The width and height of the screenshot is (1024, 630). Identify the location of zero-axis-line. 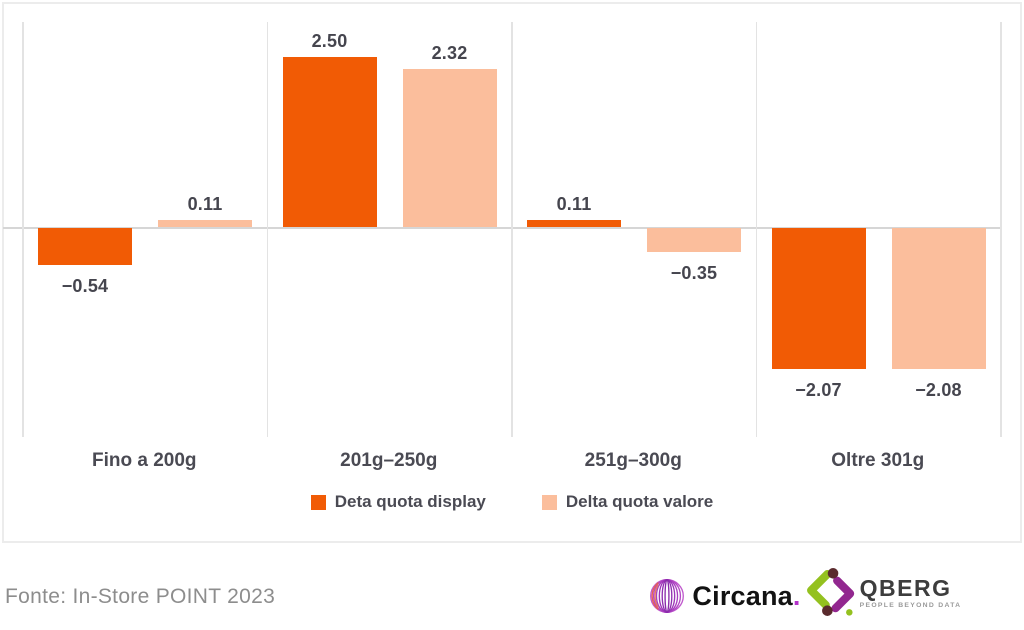
(501, 228).